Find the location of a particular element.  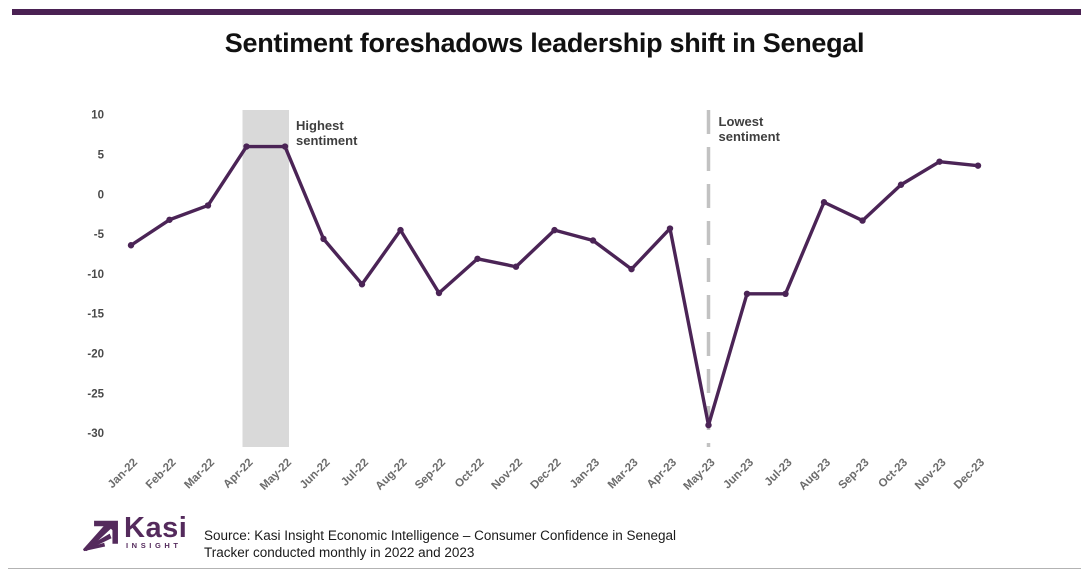

x-tick-label: Jul-23 is located at coordinates (779, 473).